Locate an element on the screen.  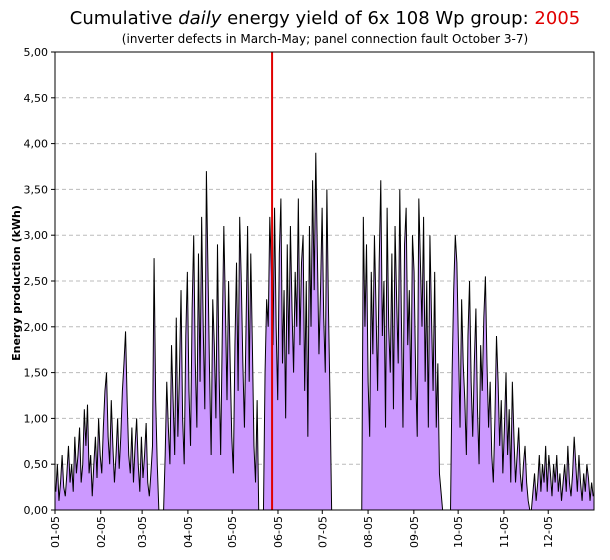
x-tick-label: 07-05 is located at coordinates (322, 532).